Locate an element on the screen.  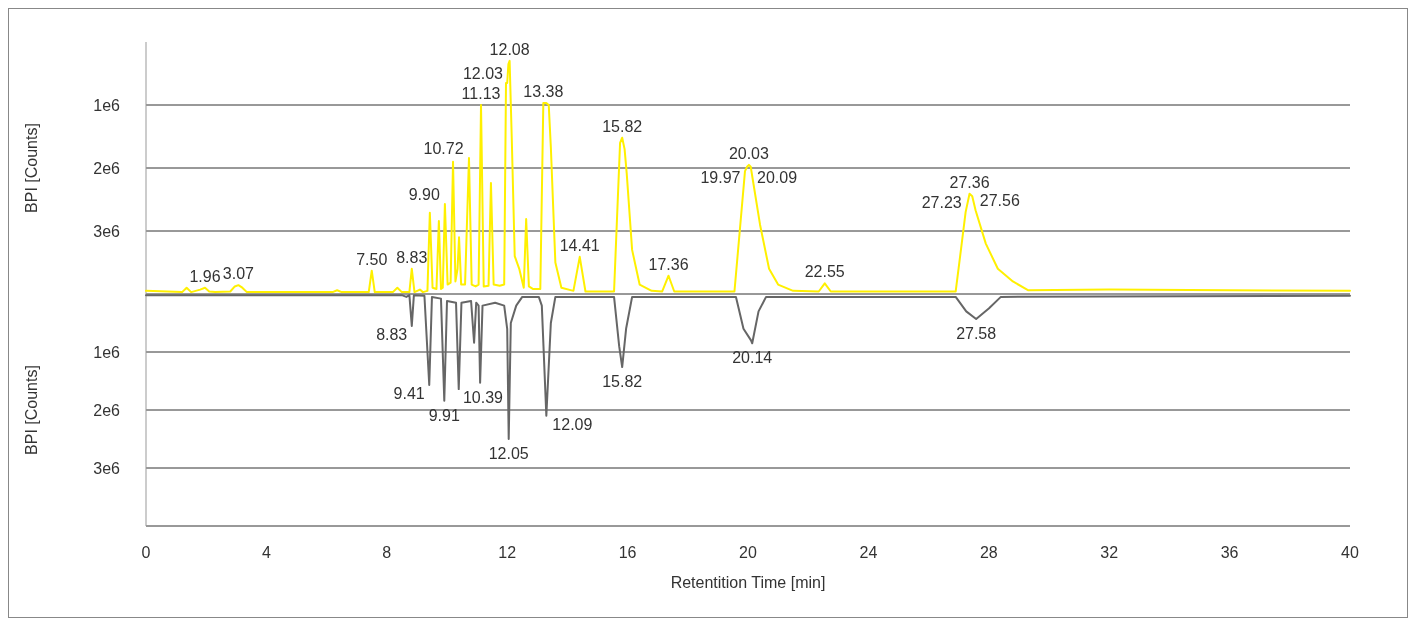
annotation: 10.72 is located at coordinates (443, 148).